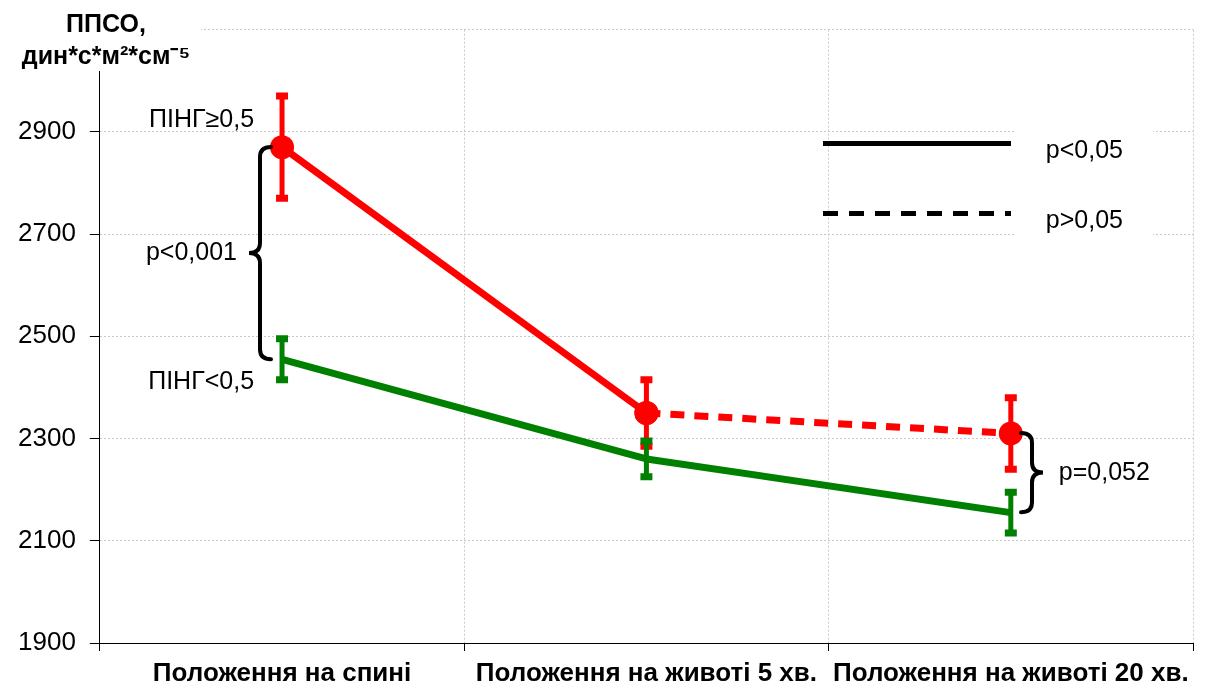 The image size is (1205, 697). I want to click on annotation: p>0,05, so click(1084, 219).